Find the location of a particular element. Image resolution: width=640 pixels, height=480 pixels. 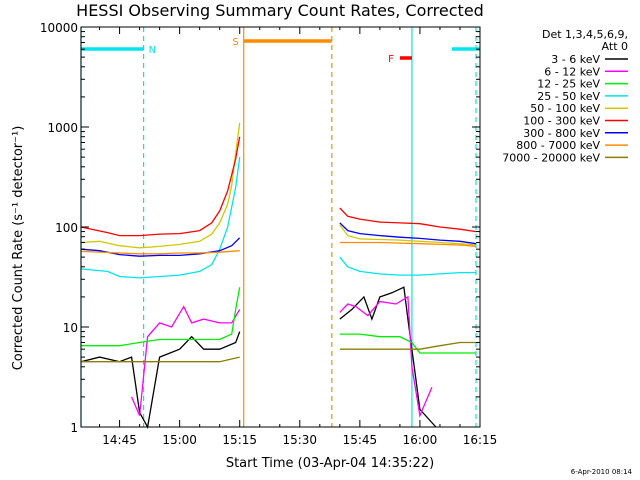

x-tick-label: 15:00 is located at coordinates (179, 440).